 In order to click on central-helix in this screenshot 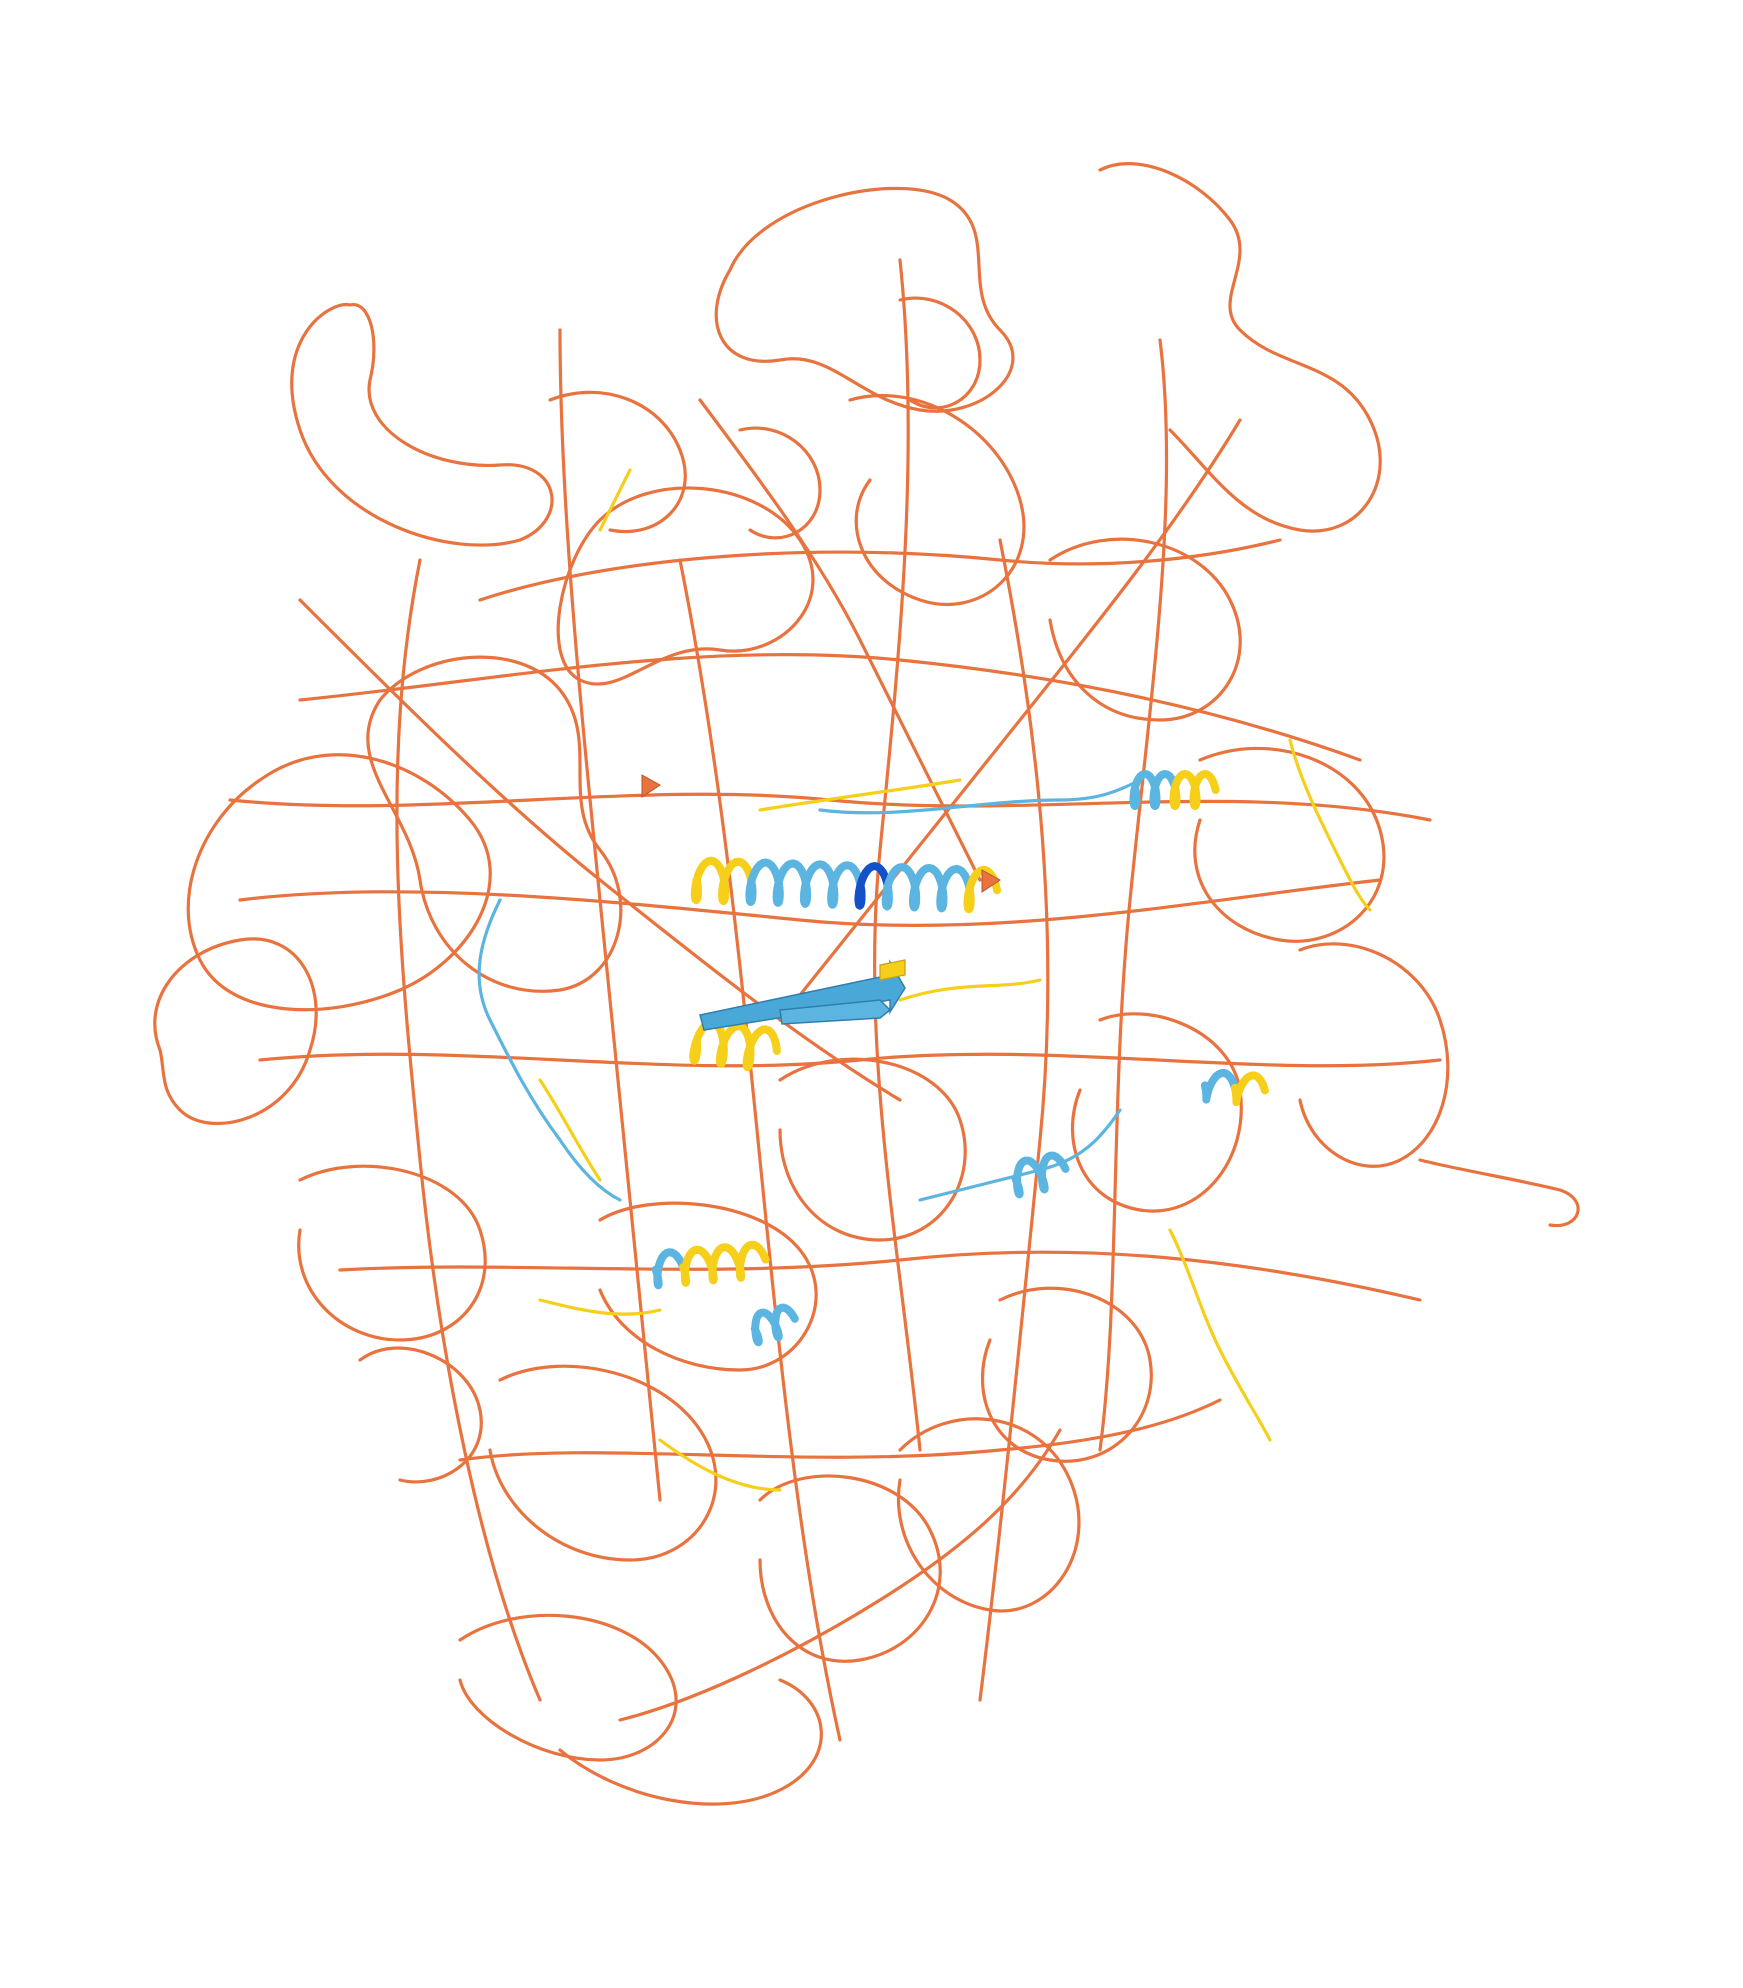, I will do `click(821, 844)`.